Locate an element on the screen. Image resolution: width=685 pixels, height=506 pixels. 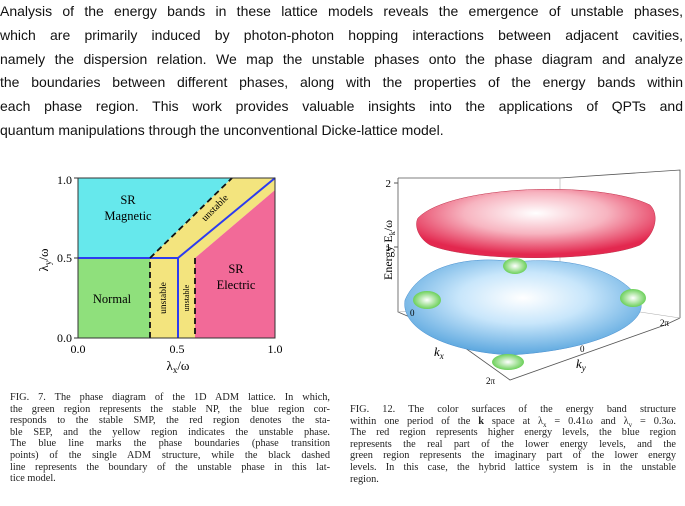
kx-label: kx is located at coordinates (439, 352).